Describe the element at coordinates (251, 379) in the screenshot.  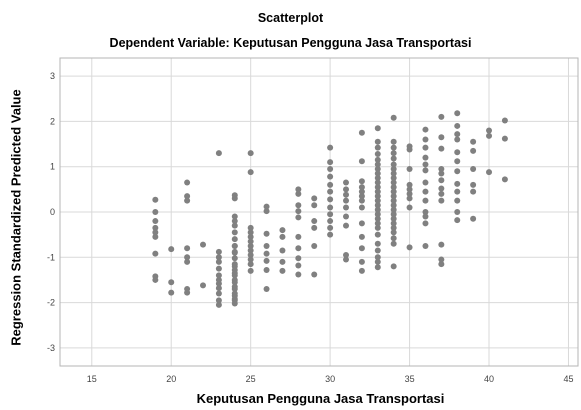
I see `x-tick-label: 25` at that location.